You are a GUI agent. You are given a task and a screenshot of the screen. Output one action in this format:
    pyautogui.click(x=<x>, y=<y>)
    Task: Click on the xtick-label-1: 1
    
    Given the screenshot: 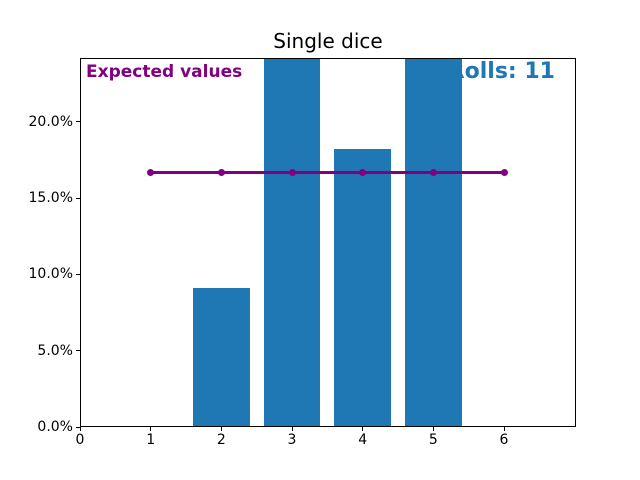 What is the action you would take?
    pyautogui.click(x=151, y=440)
    